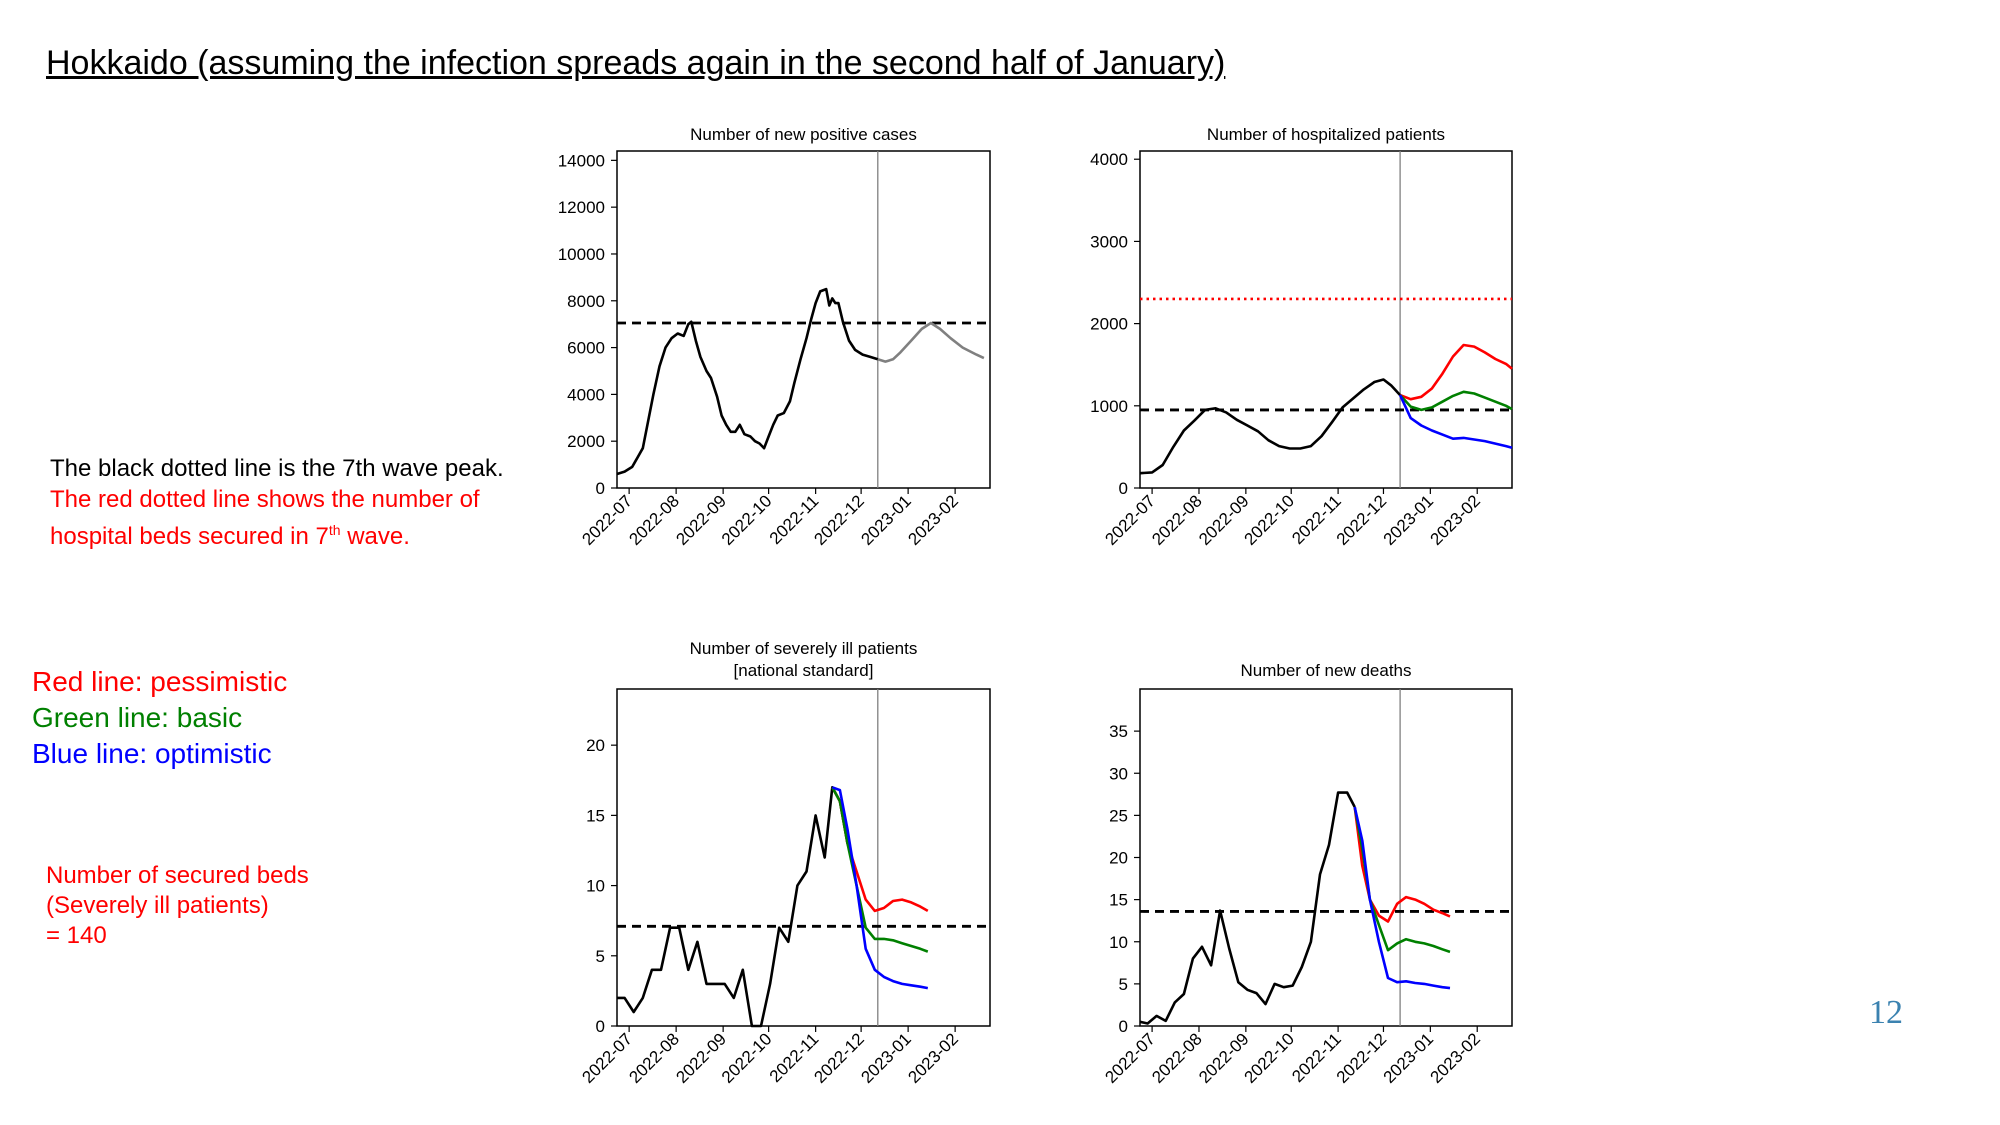 The height and width of the screenshot is (1125, 2000). Describe the element at coordinates (177, 875) in the screenshot. I see `beds-line-1: Number of secured beds` at that location.